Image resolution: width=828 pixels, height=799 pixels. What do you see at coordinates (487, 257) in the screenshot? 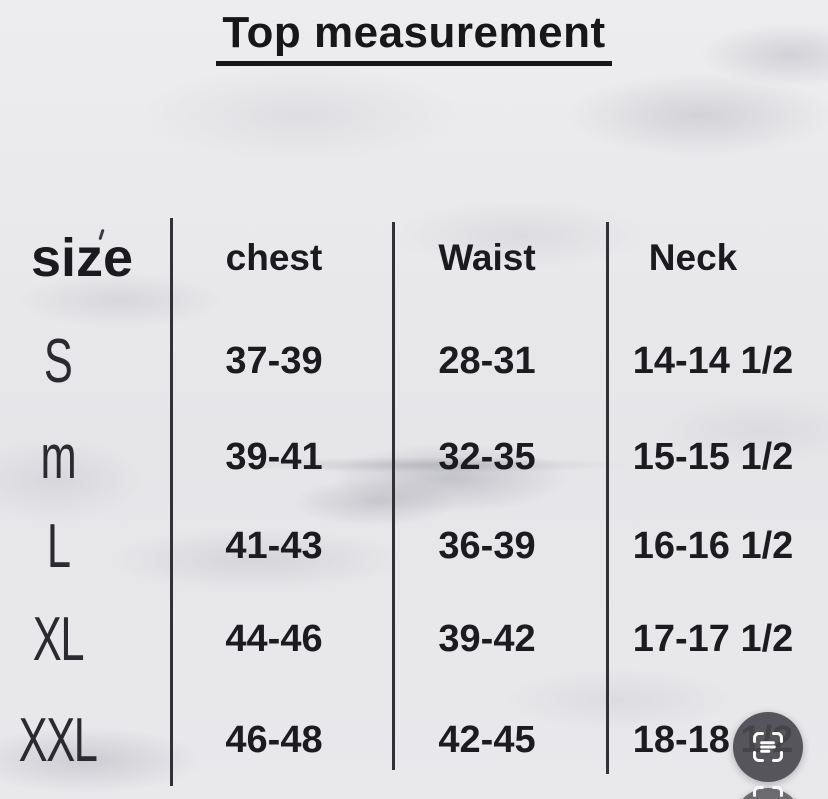
I see `header-waist: Waist` at bounding box center [487, 257].